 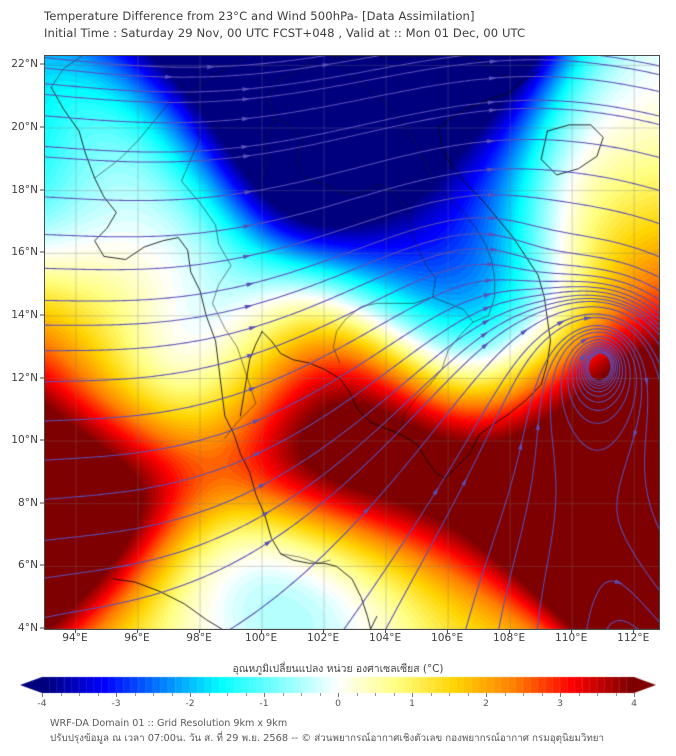 I want to click on y-tick-label: 8°N, so click(x=28, y=502).